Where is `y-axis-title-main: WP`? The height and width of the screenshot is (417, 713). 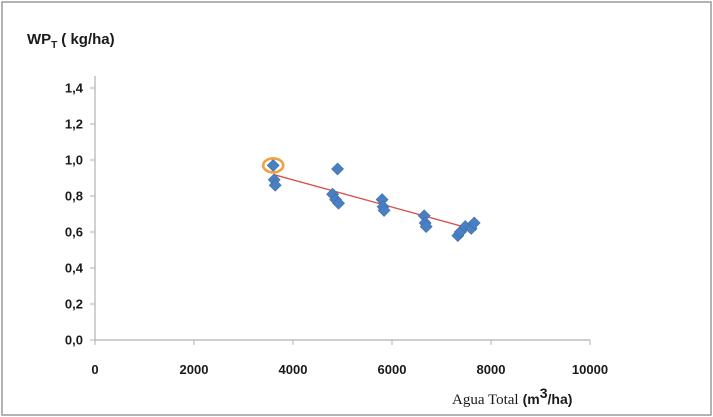
y-axis-title-main: WP is located at coordinates (39, 39).